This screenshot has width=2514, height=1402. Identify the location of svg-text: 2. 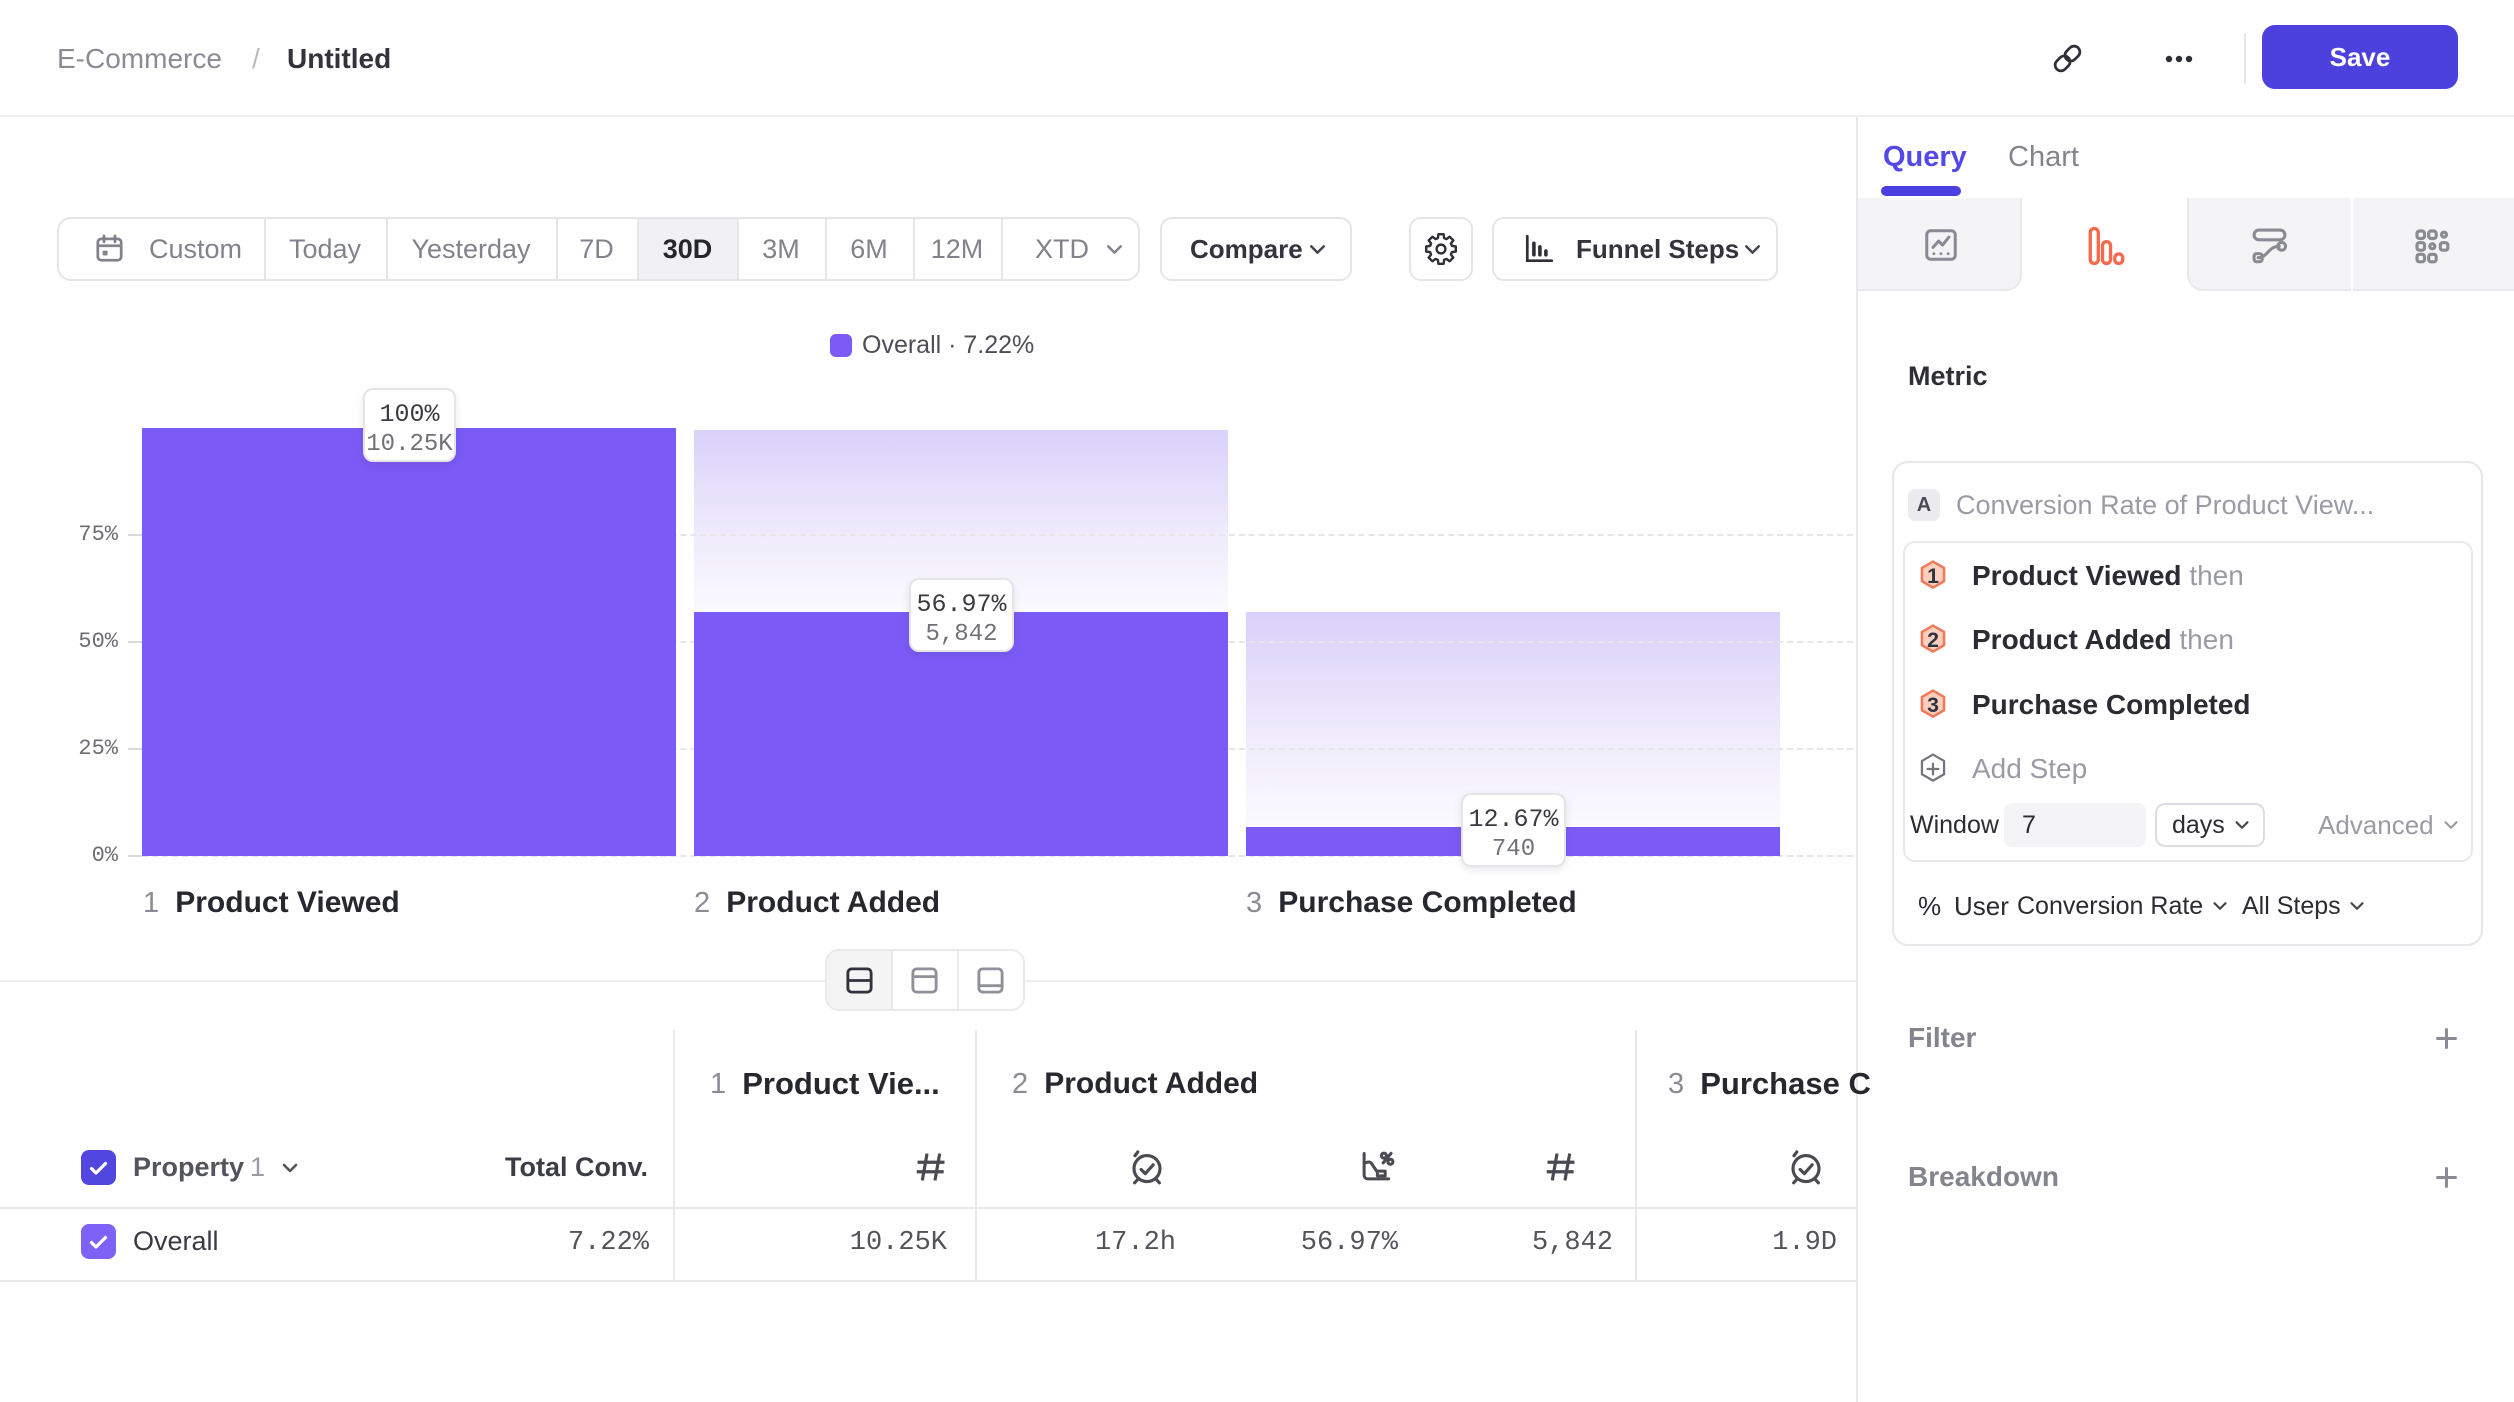
(1933, 640).